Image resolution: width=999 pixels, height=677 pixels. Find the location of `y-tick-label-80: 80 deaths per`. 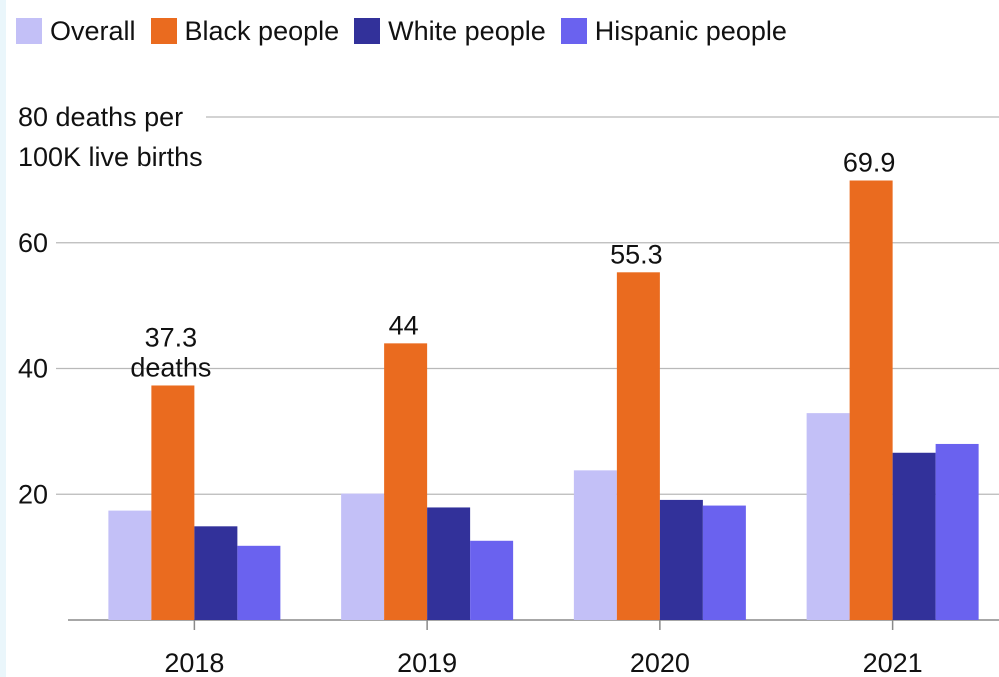

y-tick-label-80: 80 deaths per is located at coordinates (100, 117).